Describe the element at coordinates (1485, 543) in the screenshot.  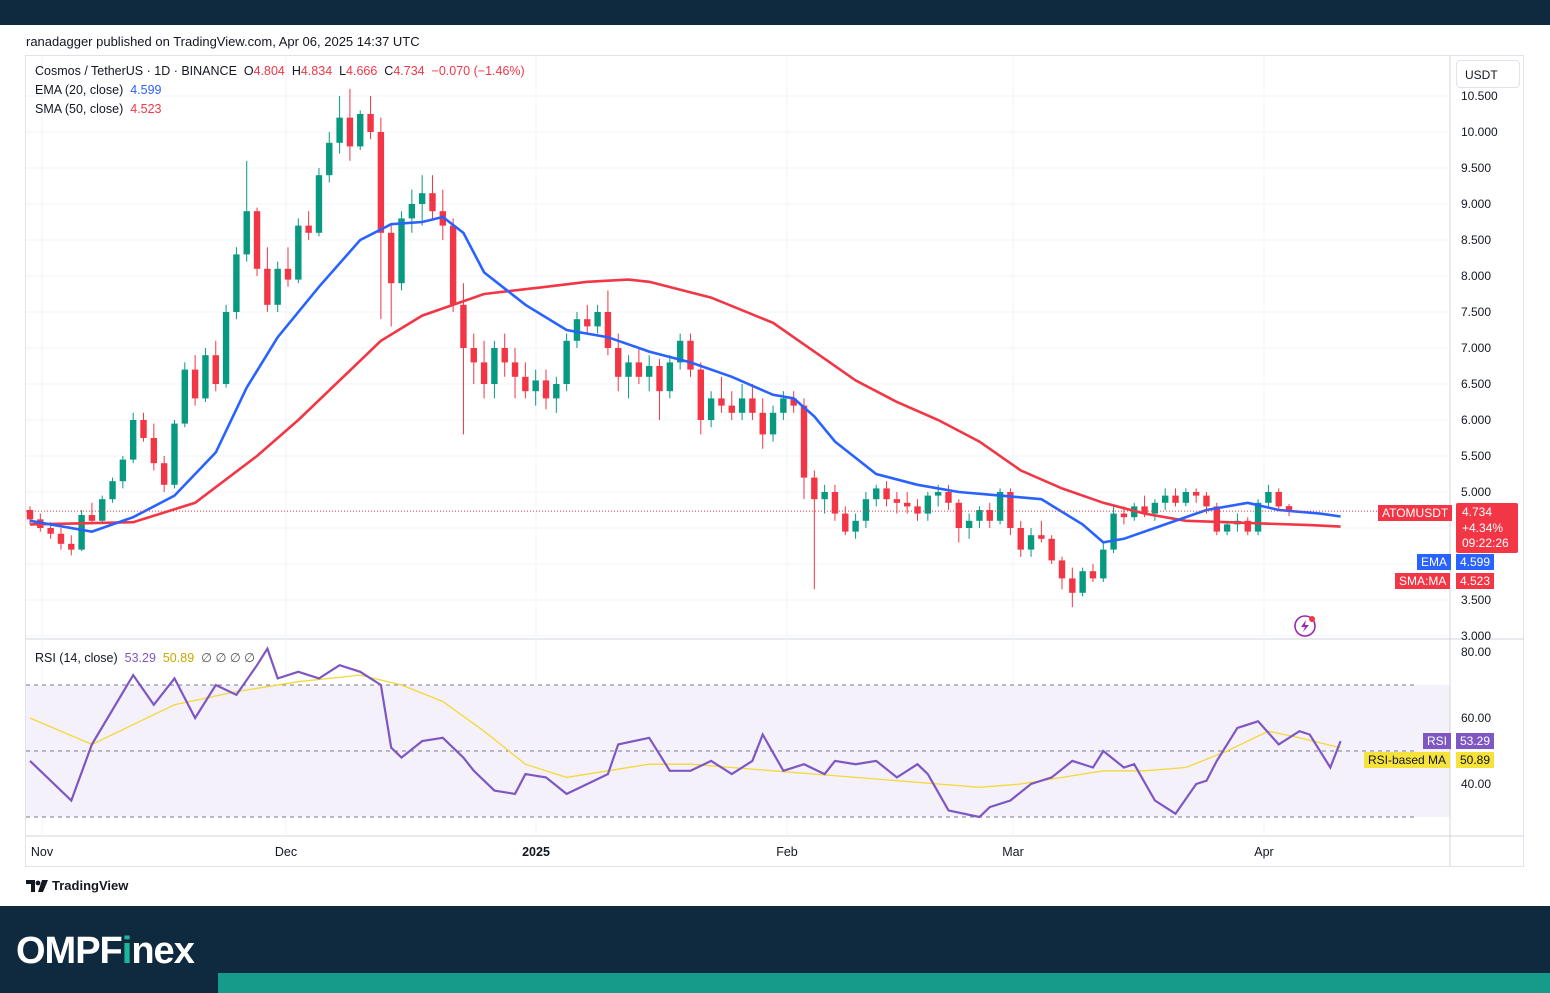
I see `countdown-value: 09:22:26` at that location.